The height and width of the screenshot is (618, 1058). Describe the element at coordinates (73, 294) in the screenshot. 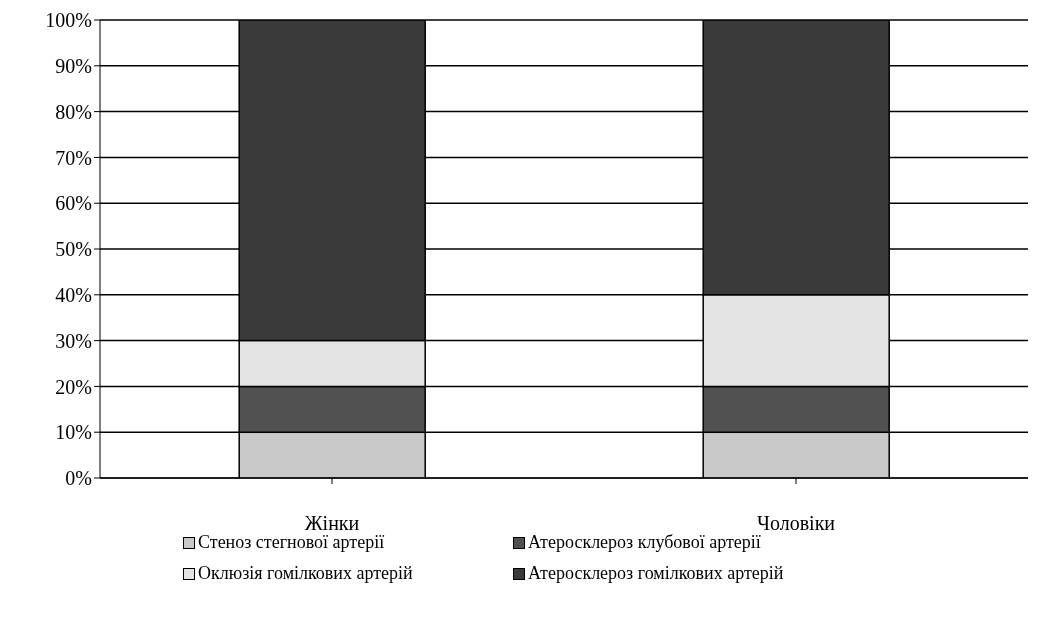

I see `y-tick-label: 40%` at that location.